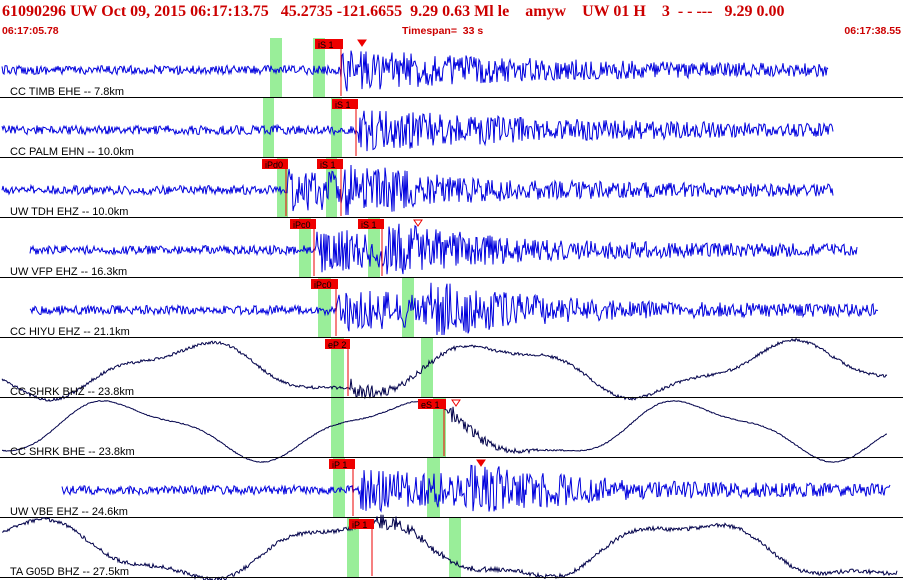  I want to click on trace-station-label: UW VFP EHZ -- 16.3km, so click(68, 272).